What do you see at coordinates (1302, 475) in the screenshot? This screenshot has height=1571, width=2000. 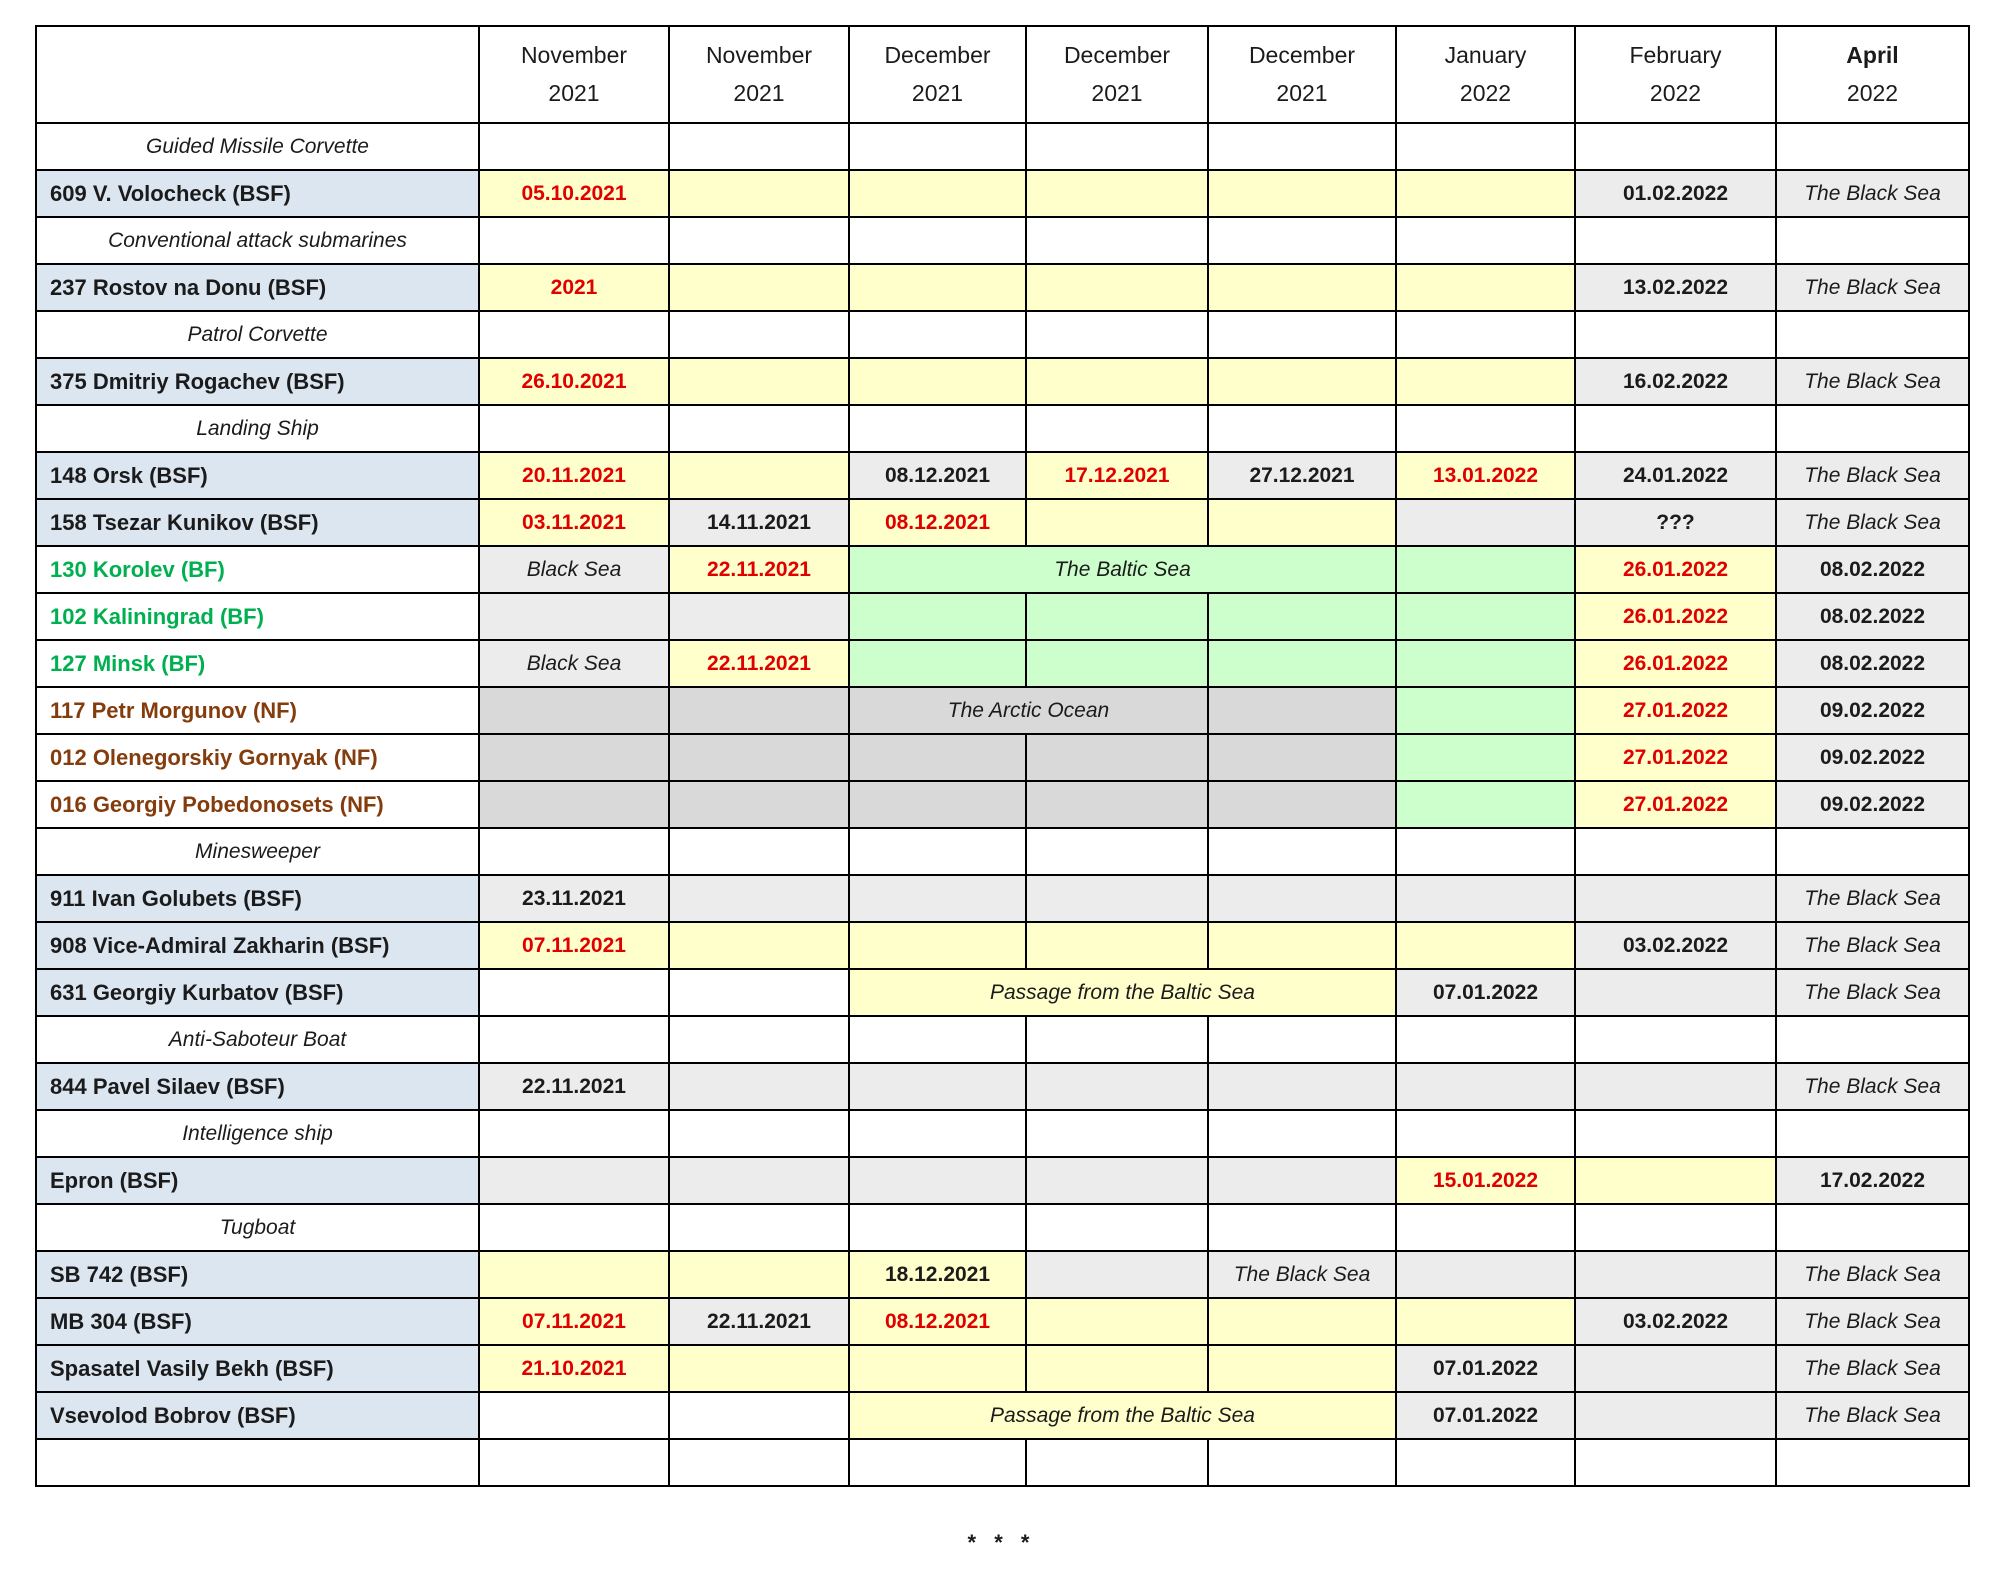 I see `date-cell: 27.12.2021` at bounding box center [1302, 475].